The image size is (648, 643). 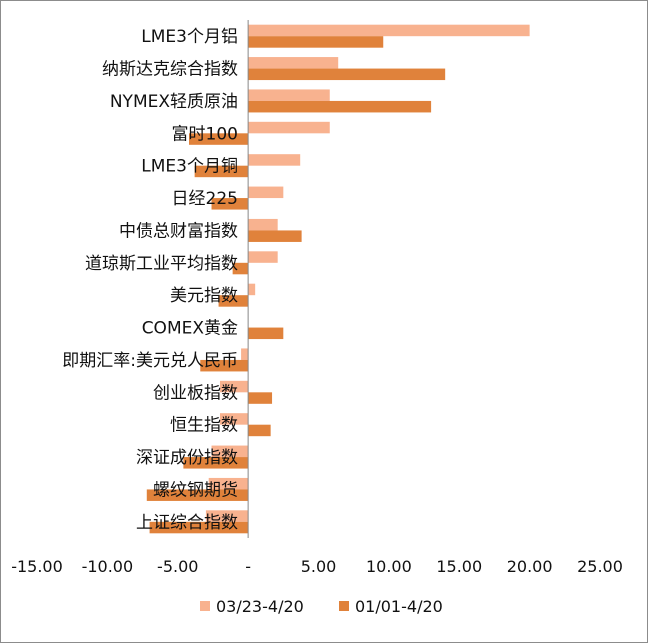 What do you see at coordinates (178, 231) in the screenshot?
I see `category-label: 中债总财富指数` at bounding box center [178, 231].